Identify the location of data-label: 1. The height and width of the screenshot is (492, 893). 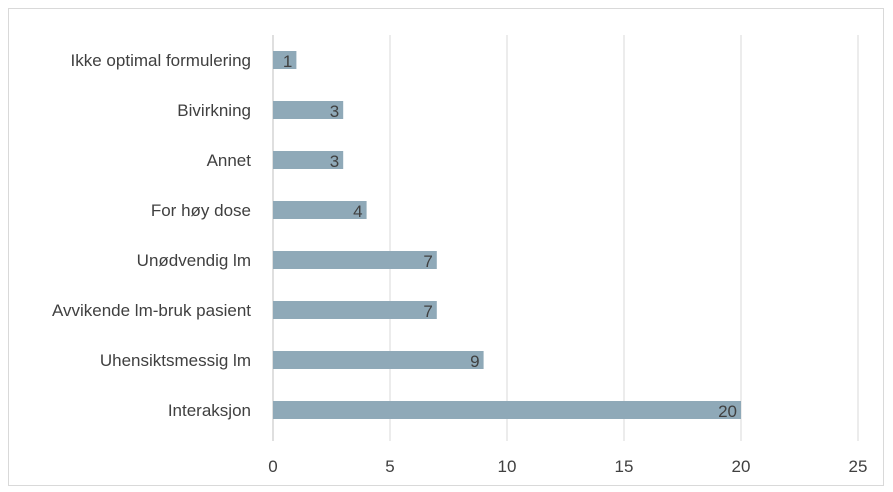
(287, 61).